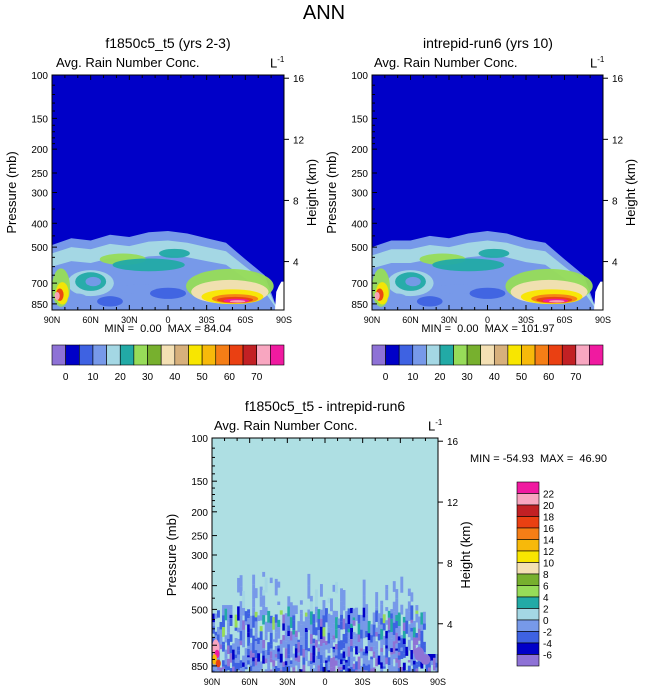 This screenshot has height=694, width=648. What do you see at coordinates (327, 363) in the screenshot?
I see `colorbar-top: 0 10 20 30 40 50 60 70 0 10 20 30 40 50 60 70` at bounding box center [327, 363].